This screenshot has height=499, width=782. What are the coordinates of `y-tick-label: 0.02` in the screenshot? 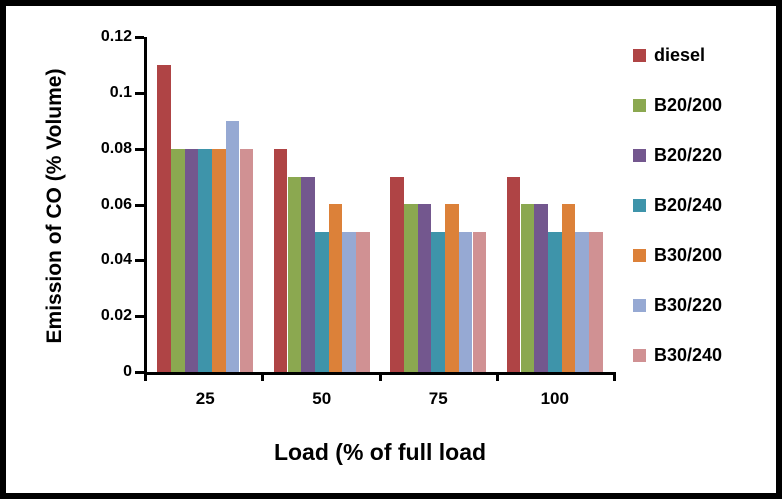 It's located at (116, 316).